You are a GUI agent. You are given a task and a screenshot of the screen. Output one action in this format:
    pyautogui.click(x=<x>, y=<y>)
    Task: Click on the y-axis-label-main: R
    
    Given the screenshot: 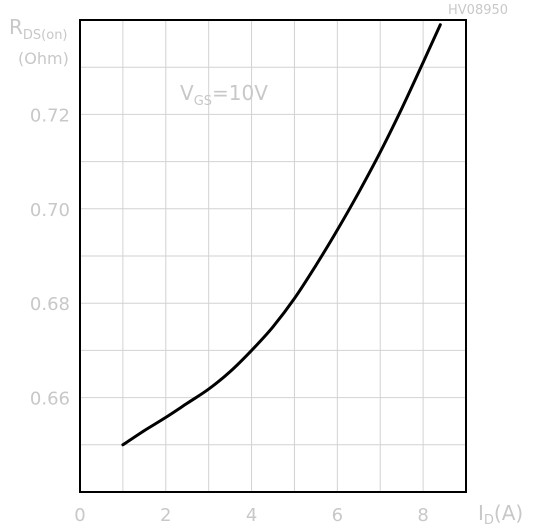 What is the action you would take?
    pyautogui.click(x=16, y=27)
    